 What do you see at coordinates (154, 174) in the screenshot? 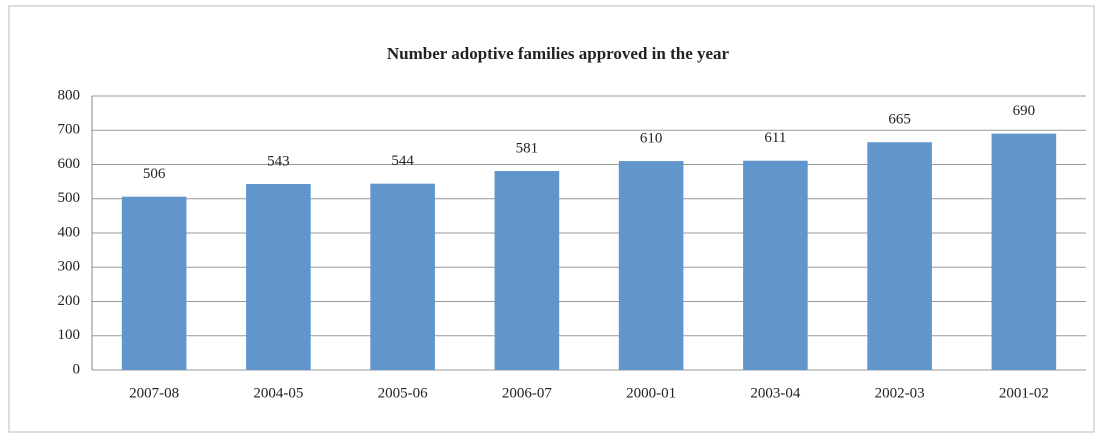
I see `data-label: 506` at bounding box center [154, 174].